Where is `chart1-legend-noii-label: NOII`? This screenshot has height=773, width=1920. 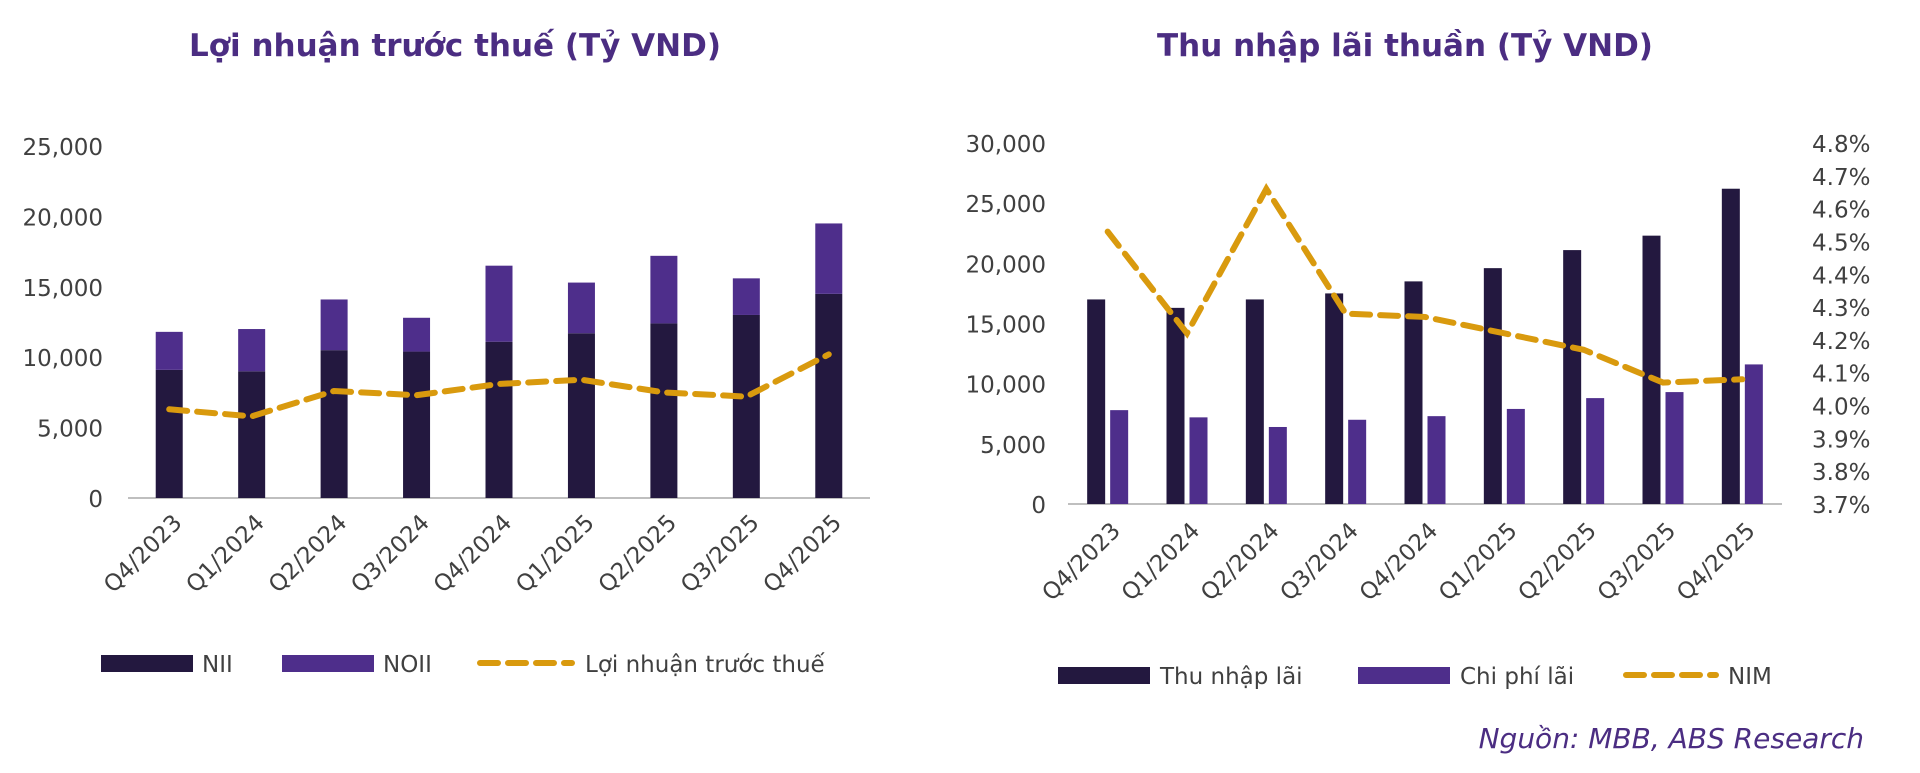 chart1-legend-noii-label: NOII is located at coordinates (407, 665).